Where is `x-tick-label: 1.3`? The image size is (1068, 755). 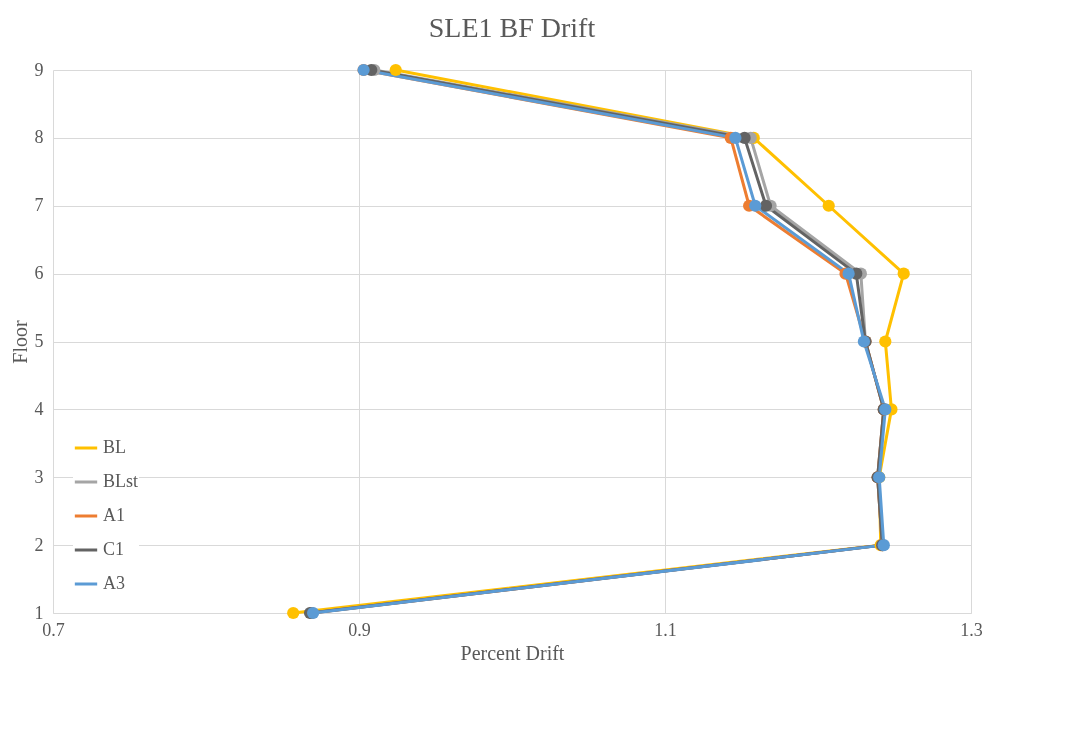
x-tick-label: 1.3 is located at coordinates (971, 629).